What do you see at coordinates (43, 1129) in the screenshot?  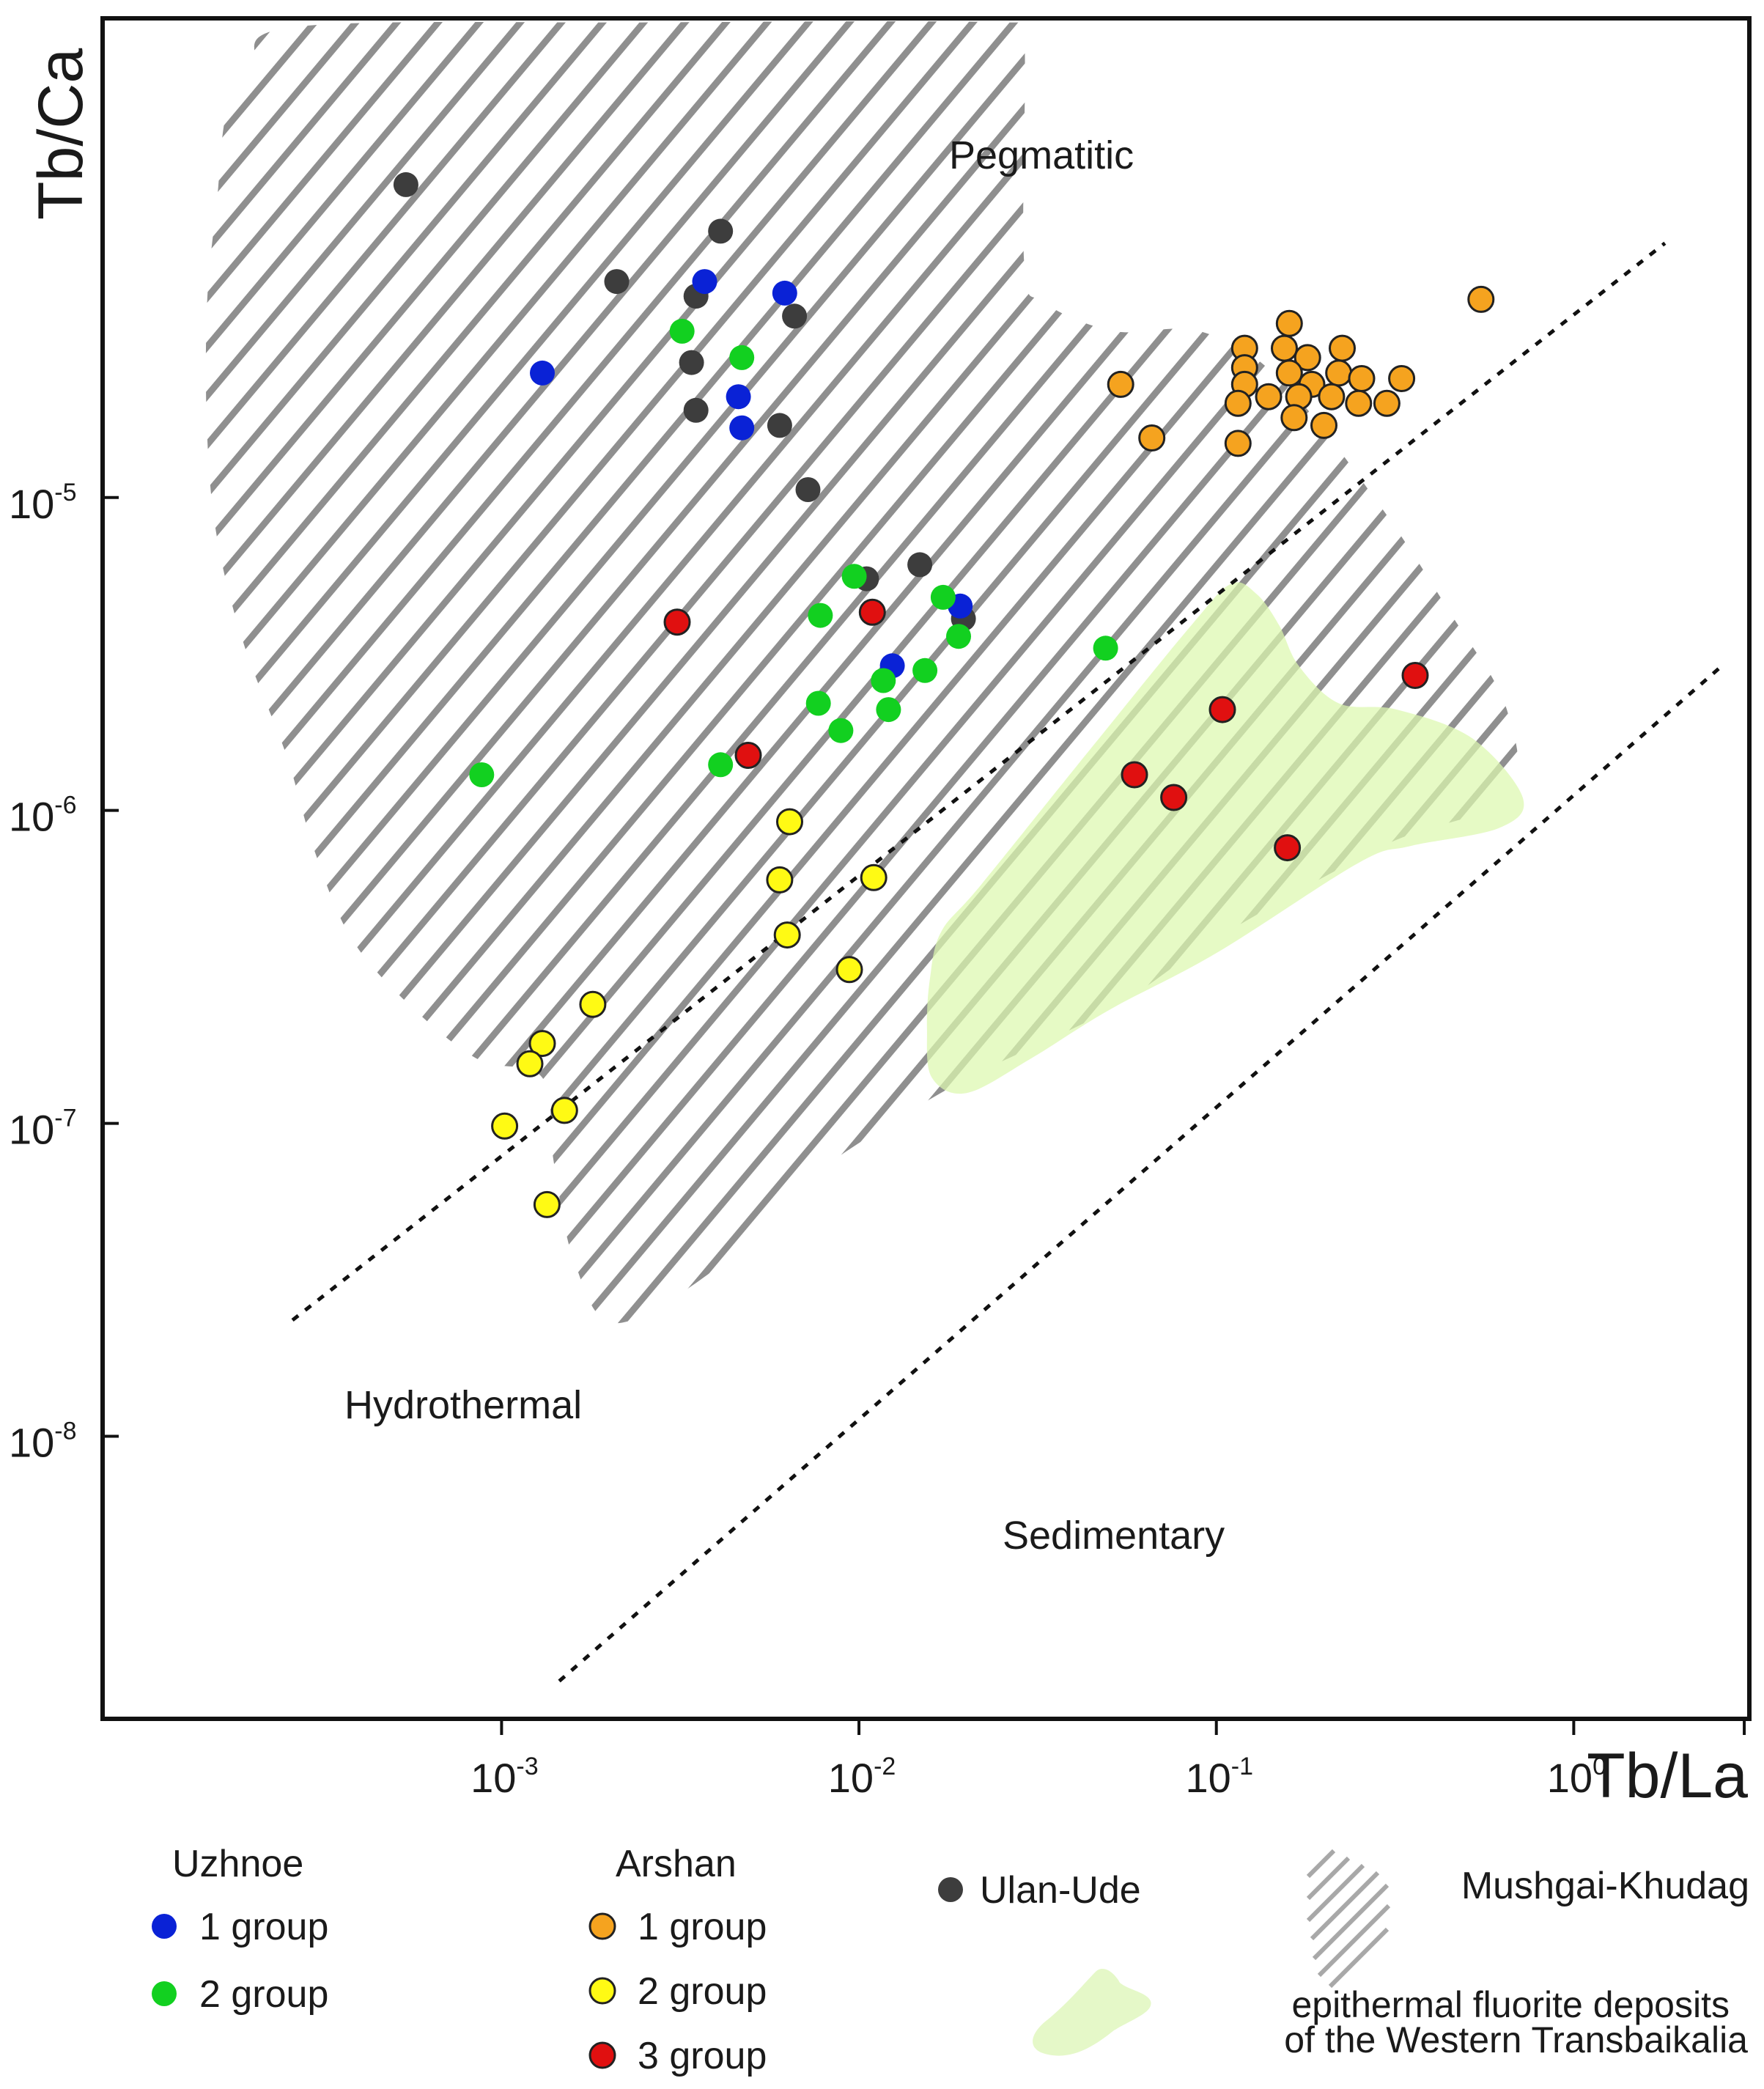 I see `y-tick-label: 10⁻⁷` at bounding box center [43, 1129].